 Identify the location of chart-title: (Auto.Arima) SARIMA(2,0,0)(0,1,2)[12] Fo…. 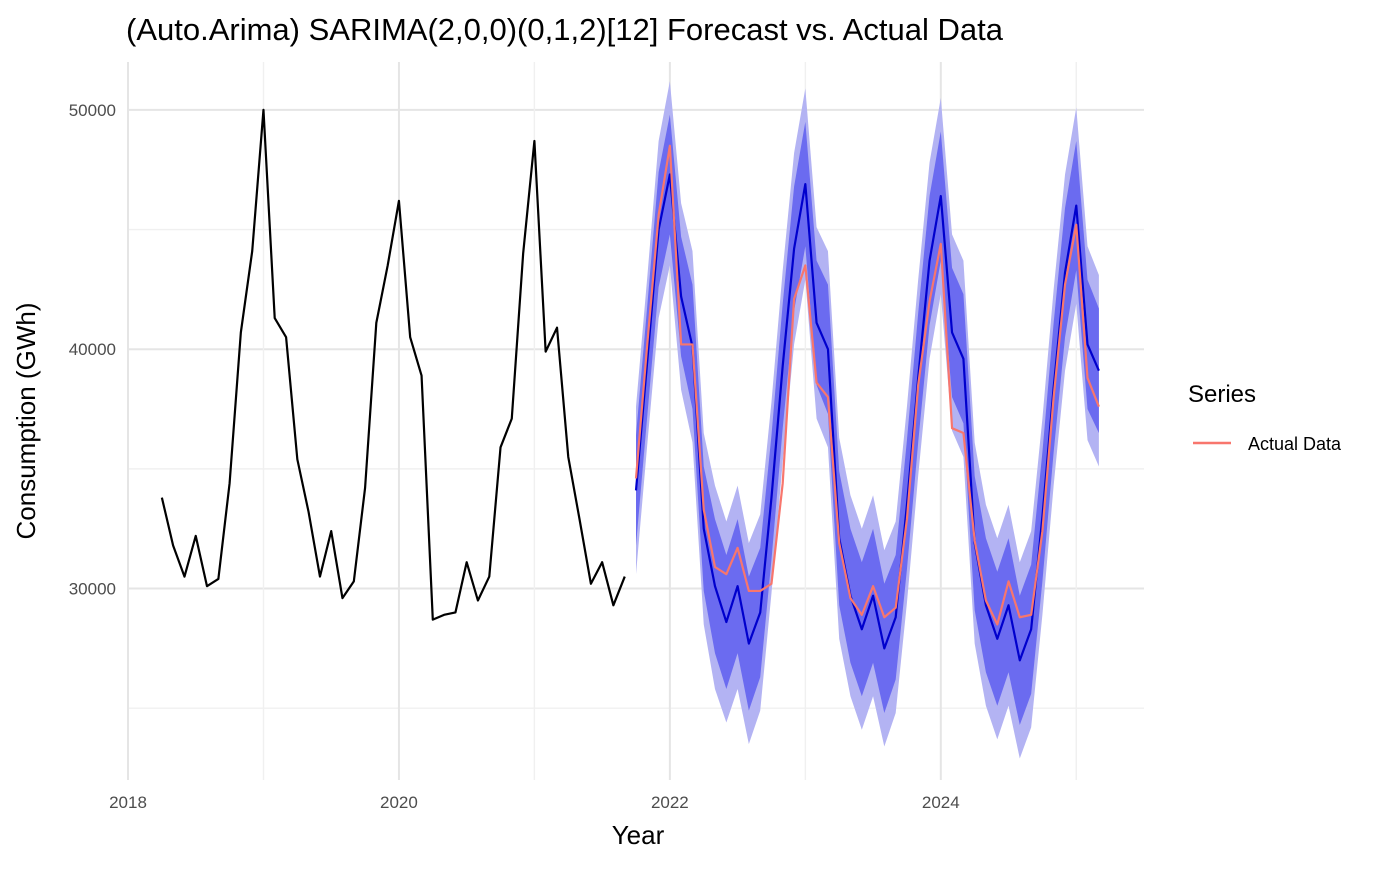
(565, 29).